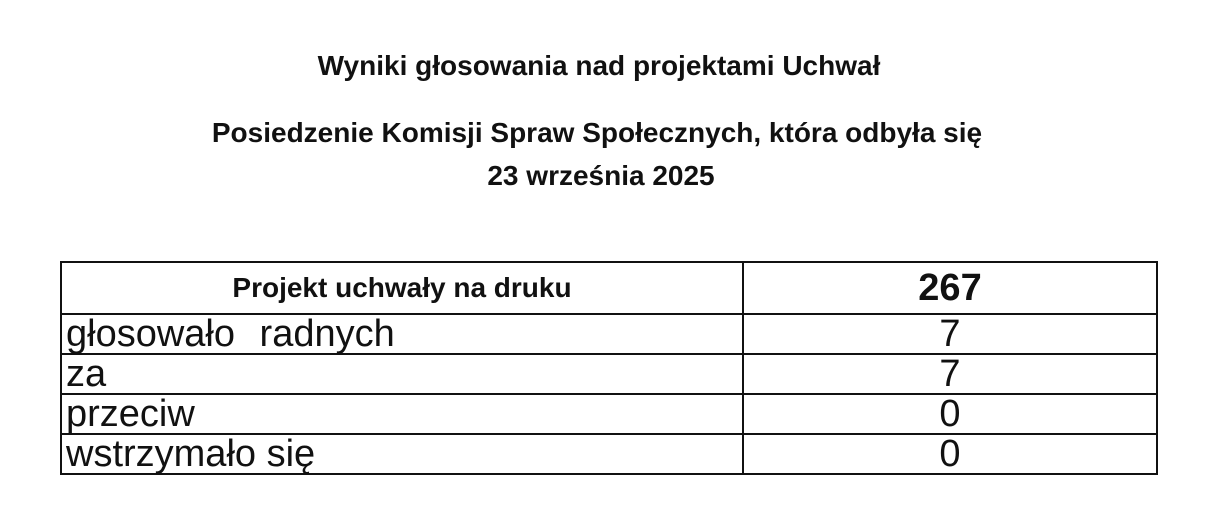 The width and height of the screenshot is (1222, 506). Describe the element at coordinates (950, 288) in the screenshot. I see `print-number-value: 267` at that location.